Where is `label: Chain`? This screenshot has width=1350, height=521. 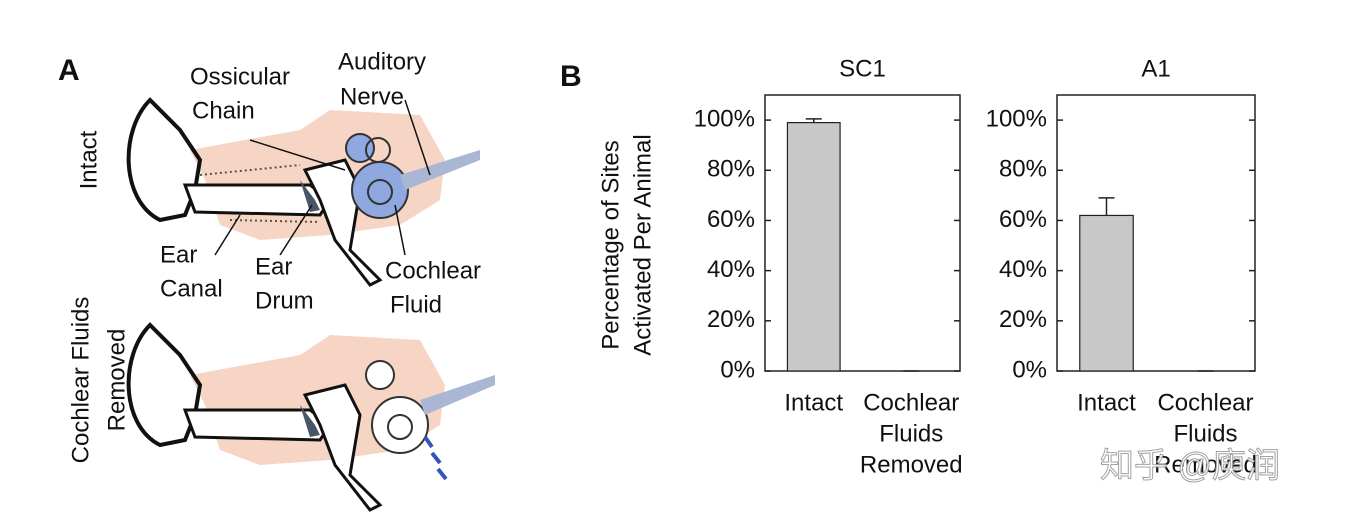
label: Chain is located at coordinates (223, 110).